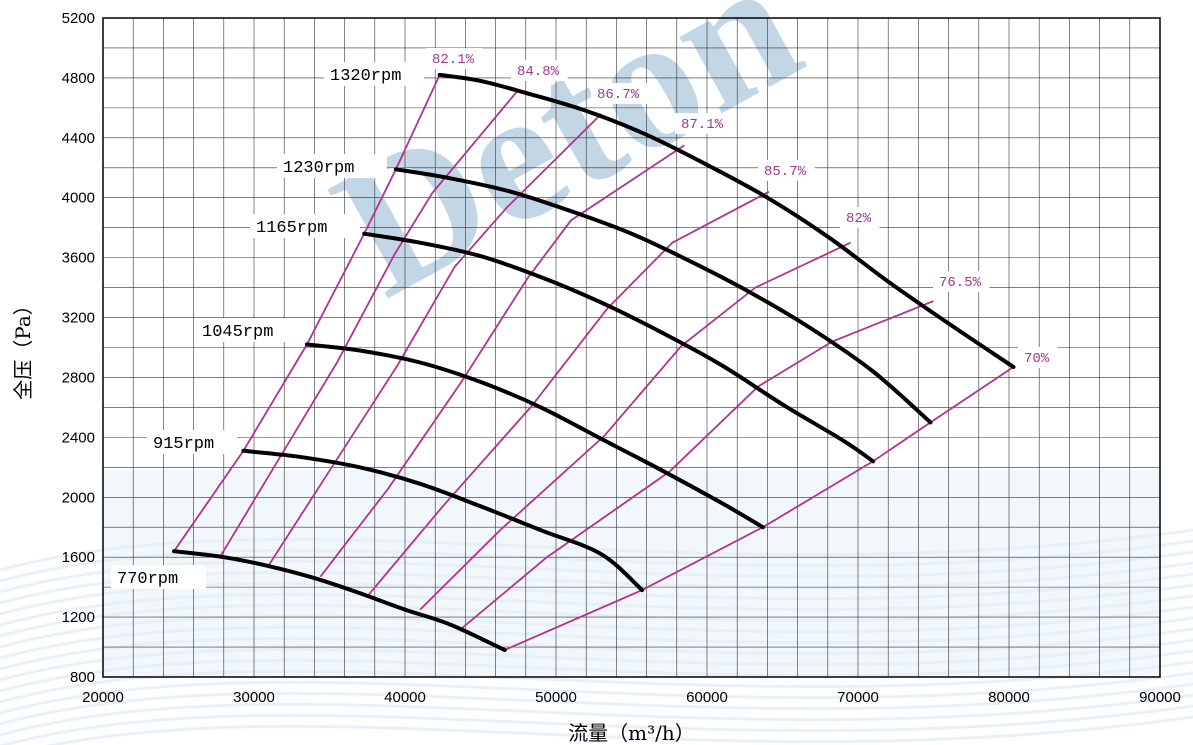 The height and width of the screenshot is (745, 1193). What do you see at coordinates (858, 697) in the screenshot?
I see `x-tick-label: 70000` at bounding box center [858, 697].